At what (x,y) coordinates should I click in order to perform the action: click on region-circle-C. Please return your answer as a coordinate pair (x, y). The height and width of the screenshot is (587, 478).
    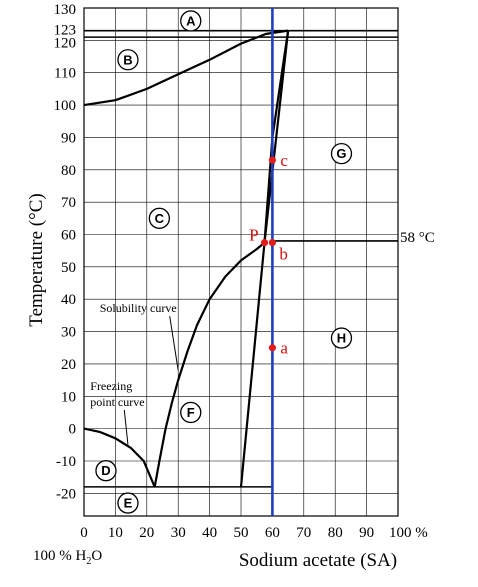
    Looking at the image, I should click on (159, 218).